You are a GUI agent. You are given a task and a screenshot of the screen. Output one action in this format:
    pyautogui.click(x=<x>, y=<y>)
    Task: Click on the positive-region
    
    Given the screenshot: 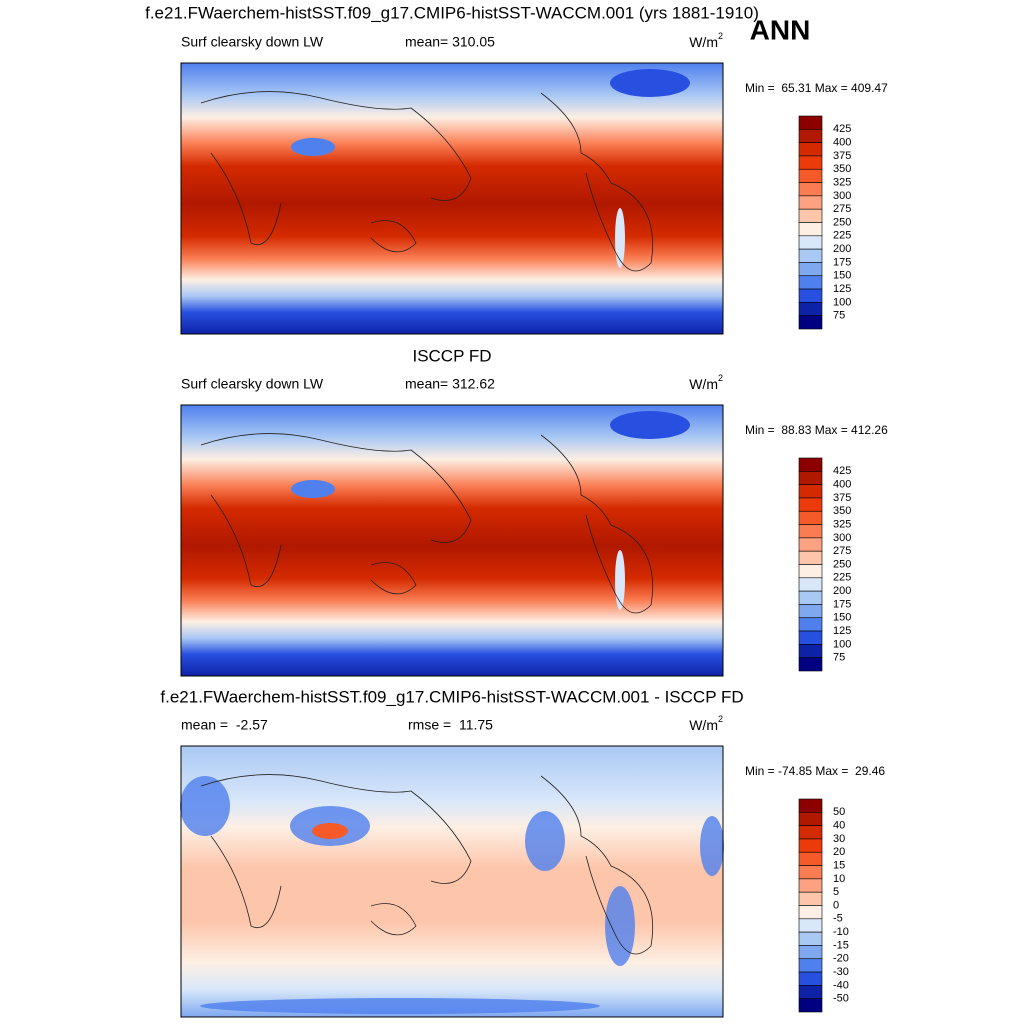 What is the action you would take?
    pyautogui.click(x=330, y=831)
    